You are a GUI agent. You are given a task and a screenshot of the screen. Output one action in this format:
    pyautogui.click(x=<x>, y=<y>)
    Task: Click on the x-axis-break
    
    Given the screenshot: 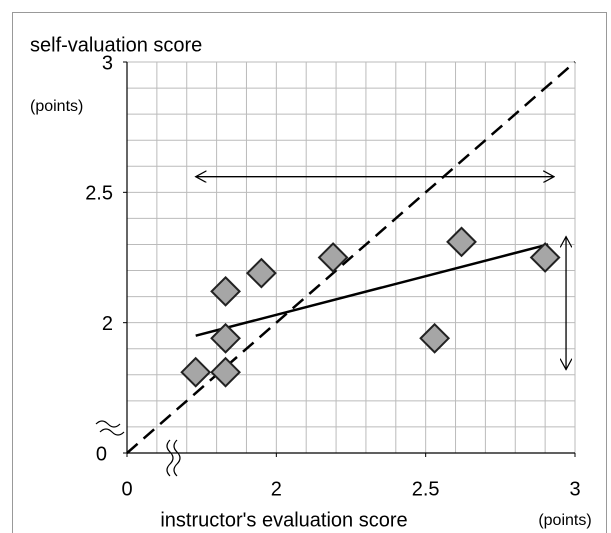 What is the action you would take?
    pyautogui.click(x=173, y=458)
    